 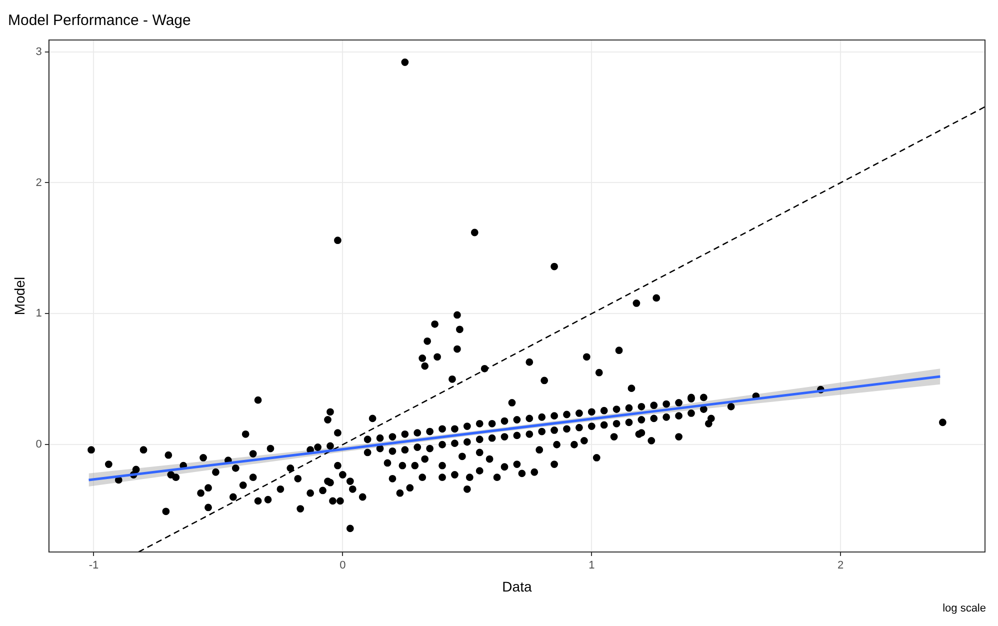 I want to click on y-tick-label: 1, so click(x=39, y=314).